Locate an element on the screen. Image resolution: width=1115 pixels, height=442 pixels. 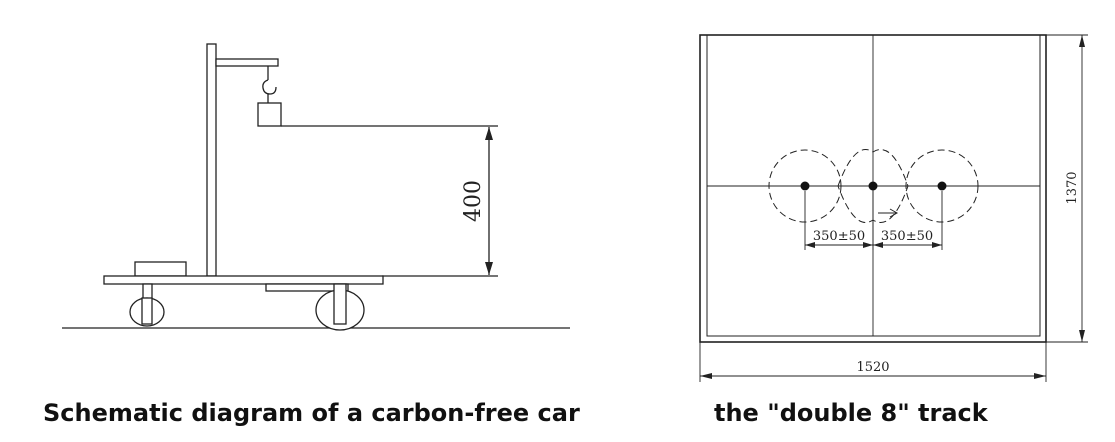
spacing-label-left: 350±50 is located at coordinates (839, 236).